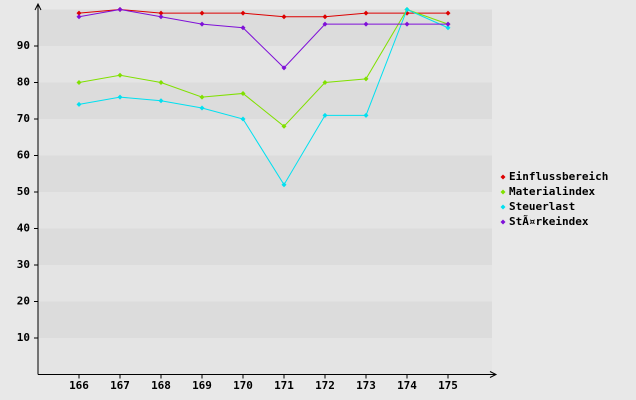 This screenshot has height=400, width=636. I want to click on x-tick-label: 170, so click(243, 385).